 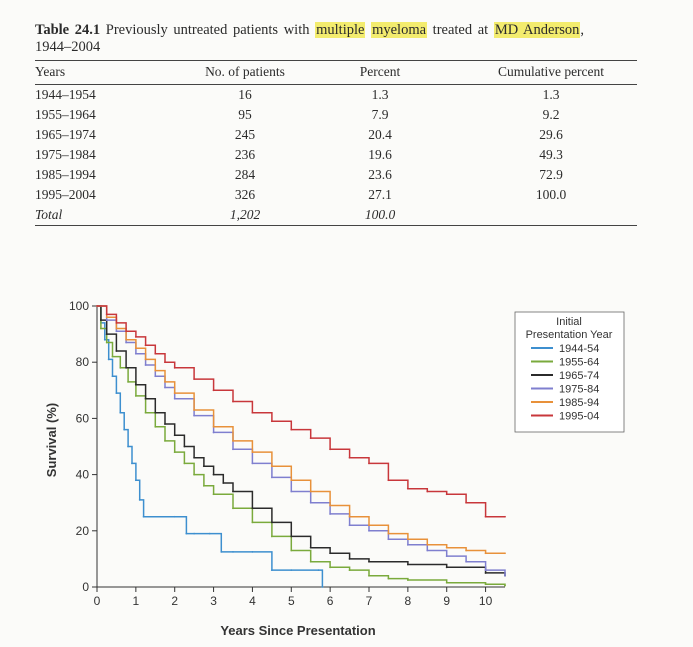 I want to click on caption-text-2: treated at, so click(x=460, y=30).